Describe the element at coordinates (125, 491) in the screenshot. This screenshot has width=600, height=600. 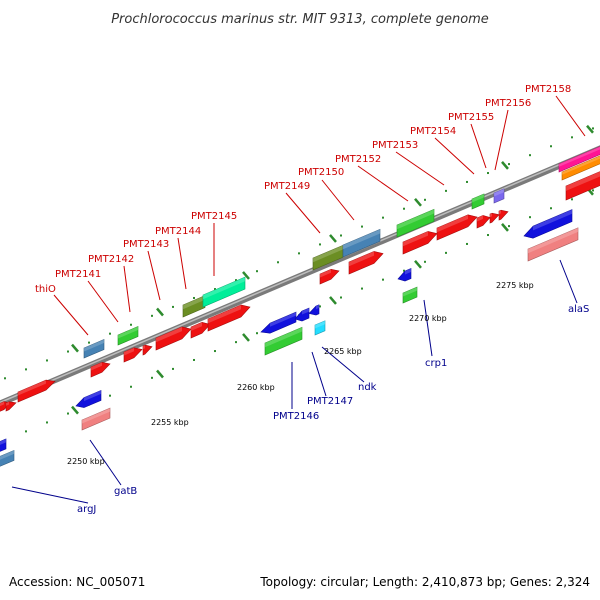
I see `gene-label-gatB: gatB` at that location.